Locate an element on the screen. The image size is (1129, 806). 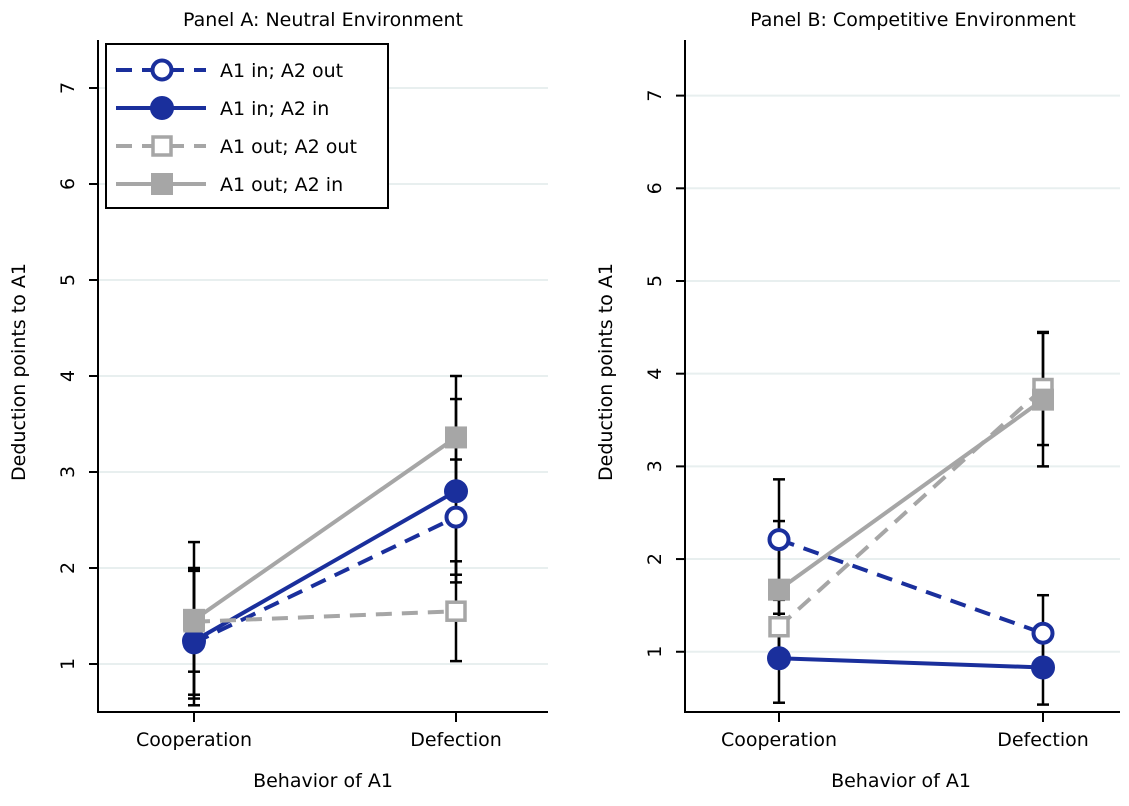
legend-label: A1 out; A2 out is located at coordinates (288, 147).